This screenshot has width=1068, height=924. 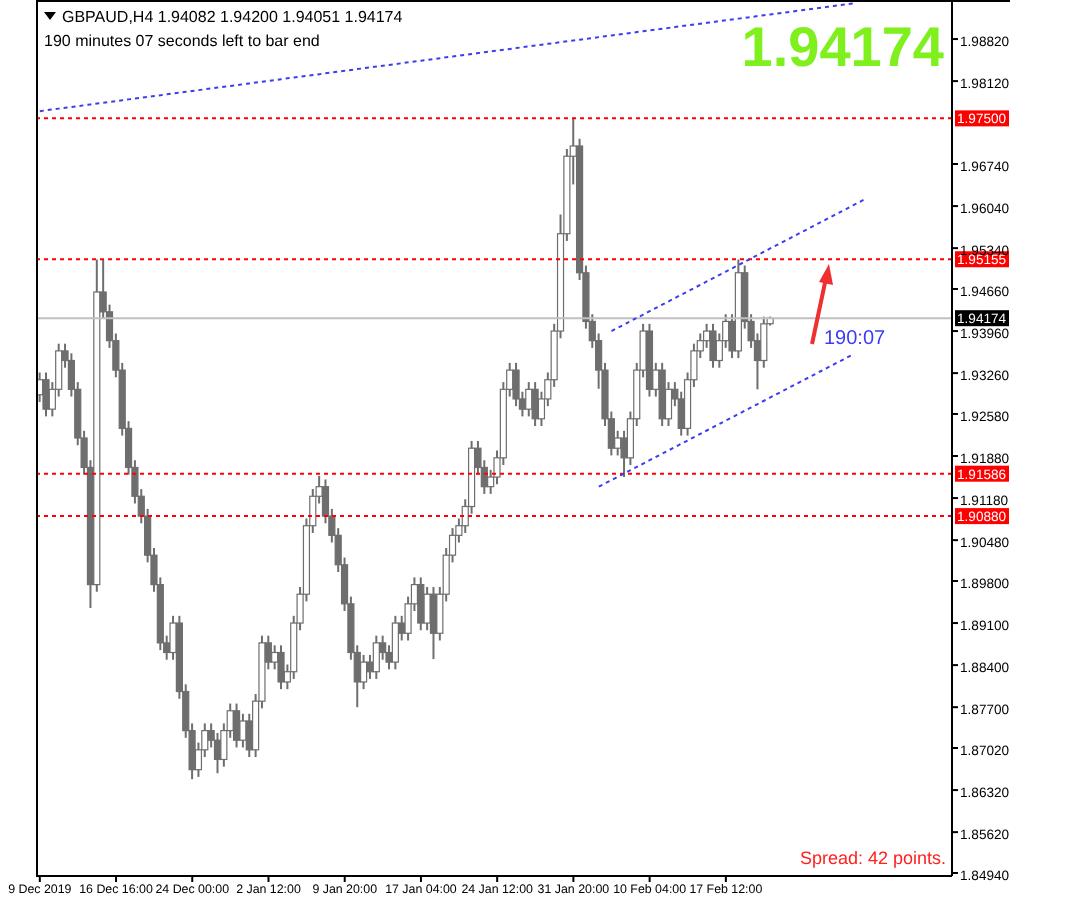 I want to click on text: 190 minutes 07 seconds left to bar end, so click(x=182, y=41).